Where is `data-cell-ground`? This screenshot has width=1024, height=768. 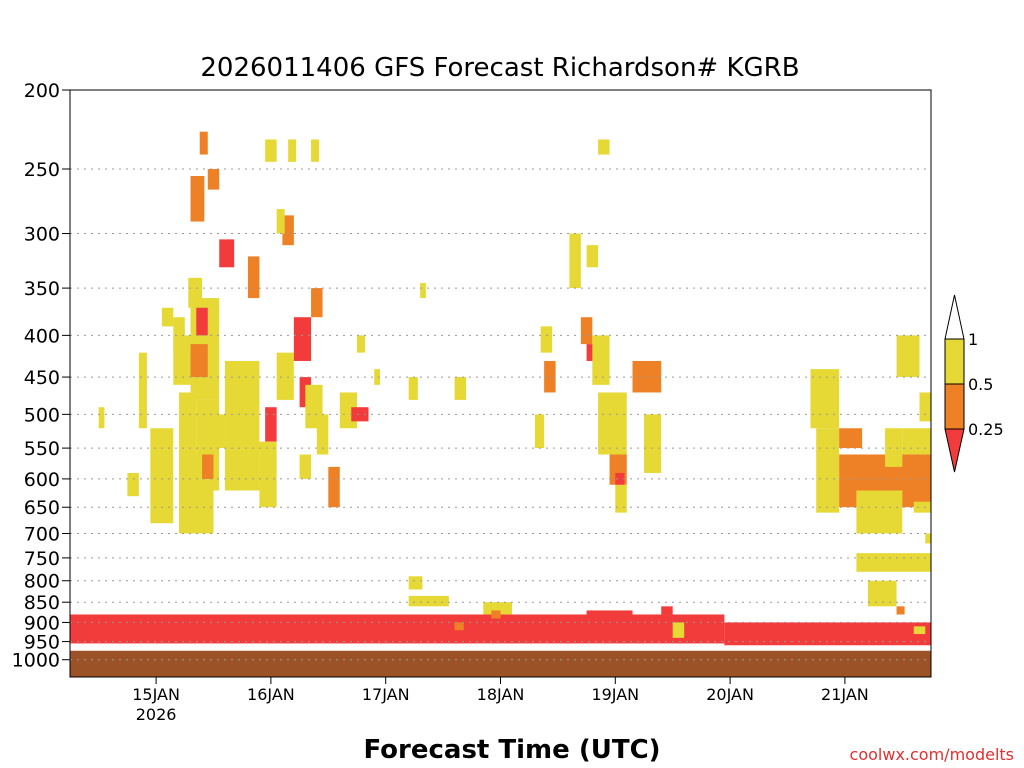
data-cell-ground is located at coordinates (500, 663).